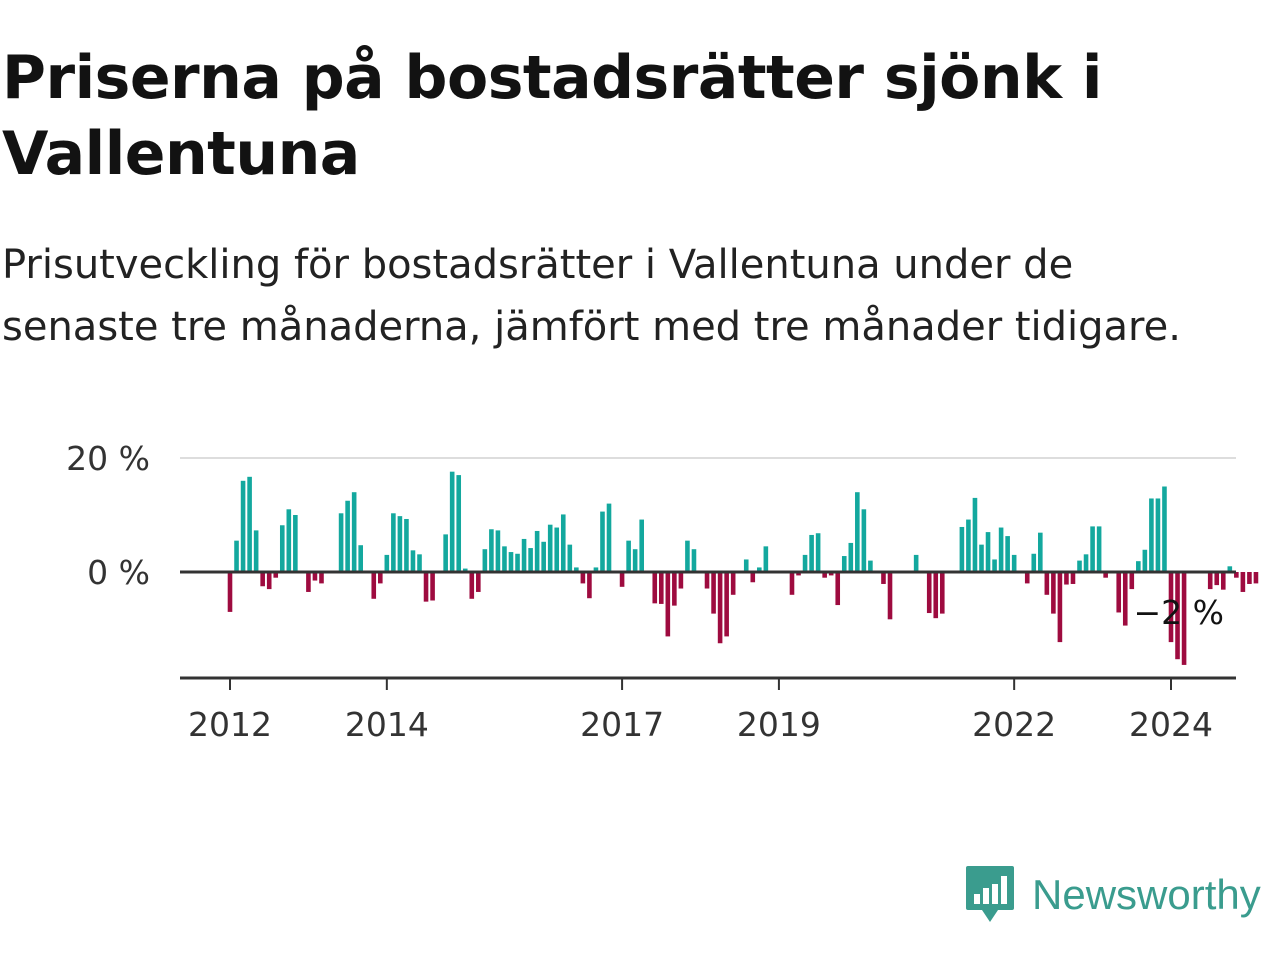 The image size is (1280, 960). Describe the element at coordinates (1146, 894) in the screenshot. I see `logo-text: Newsworthy` at that location.